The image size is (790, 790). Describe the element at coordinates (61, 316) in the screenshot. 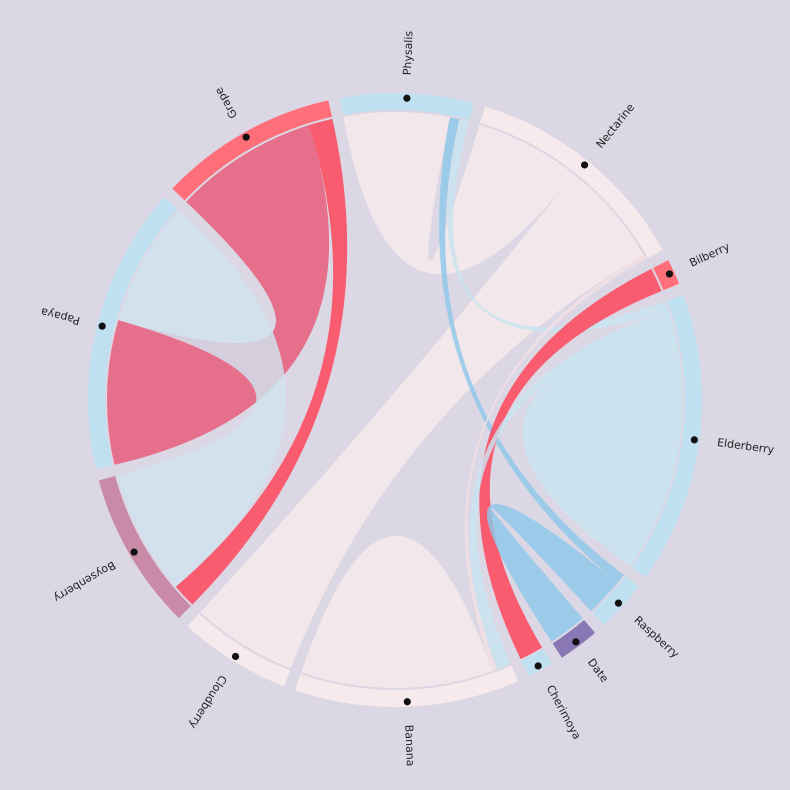

I see `group-label-papaya: Papaya` at that location.